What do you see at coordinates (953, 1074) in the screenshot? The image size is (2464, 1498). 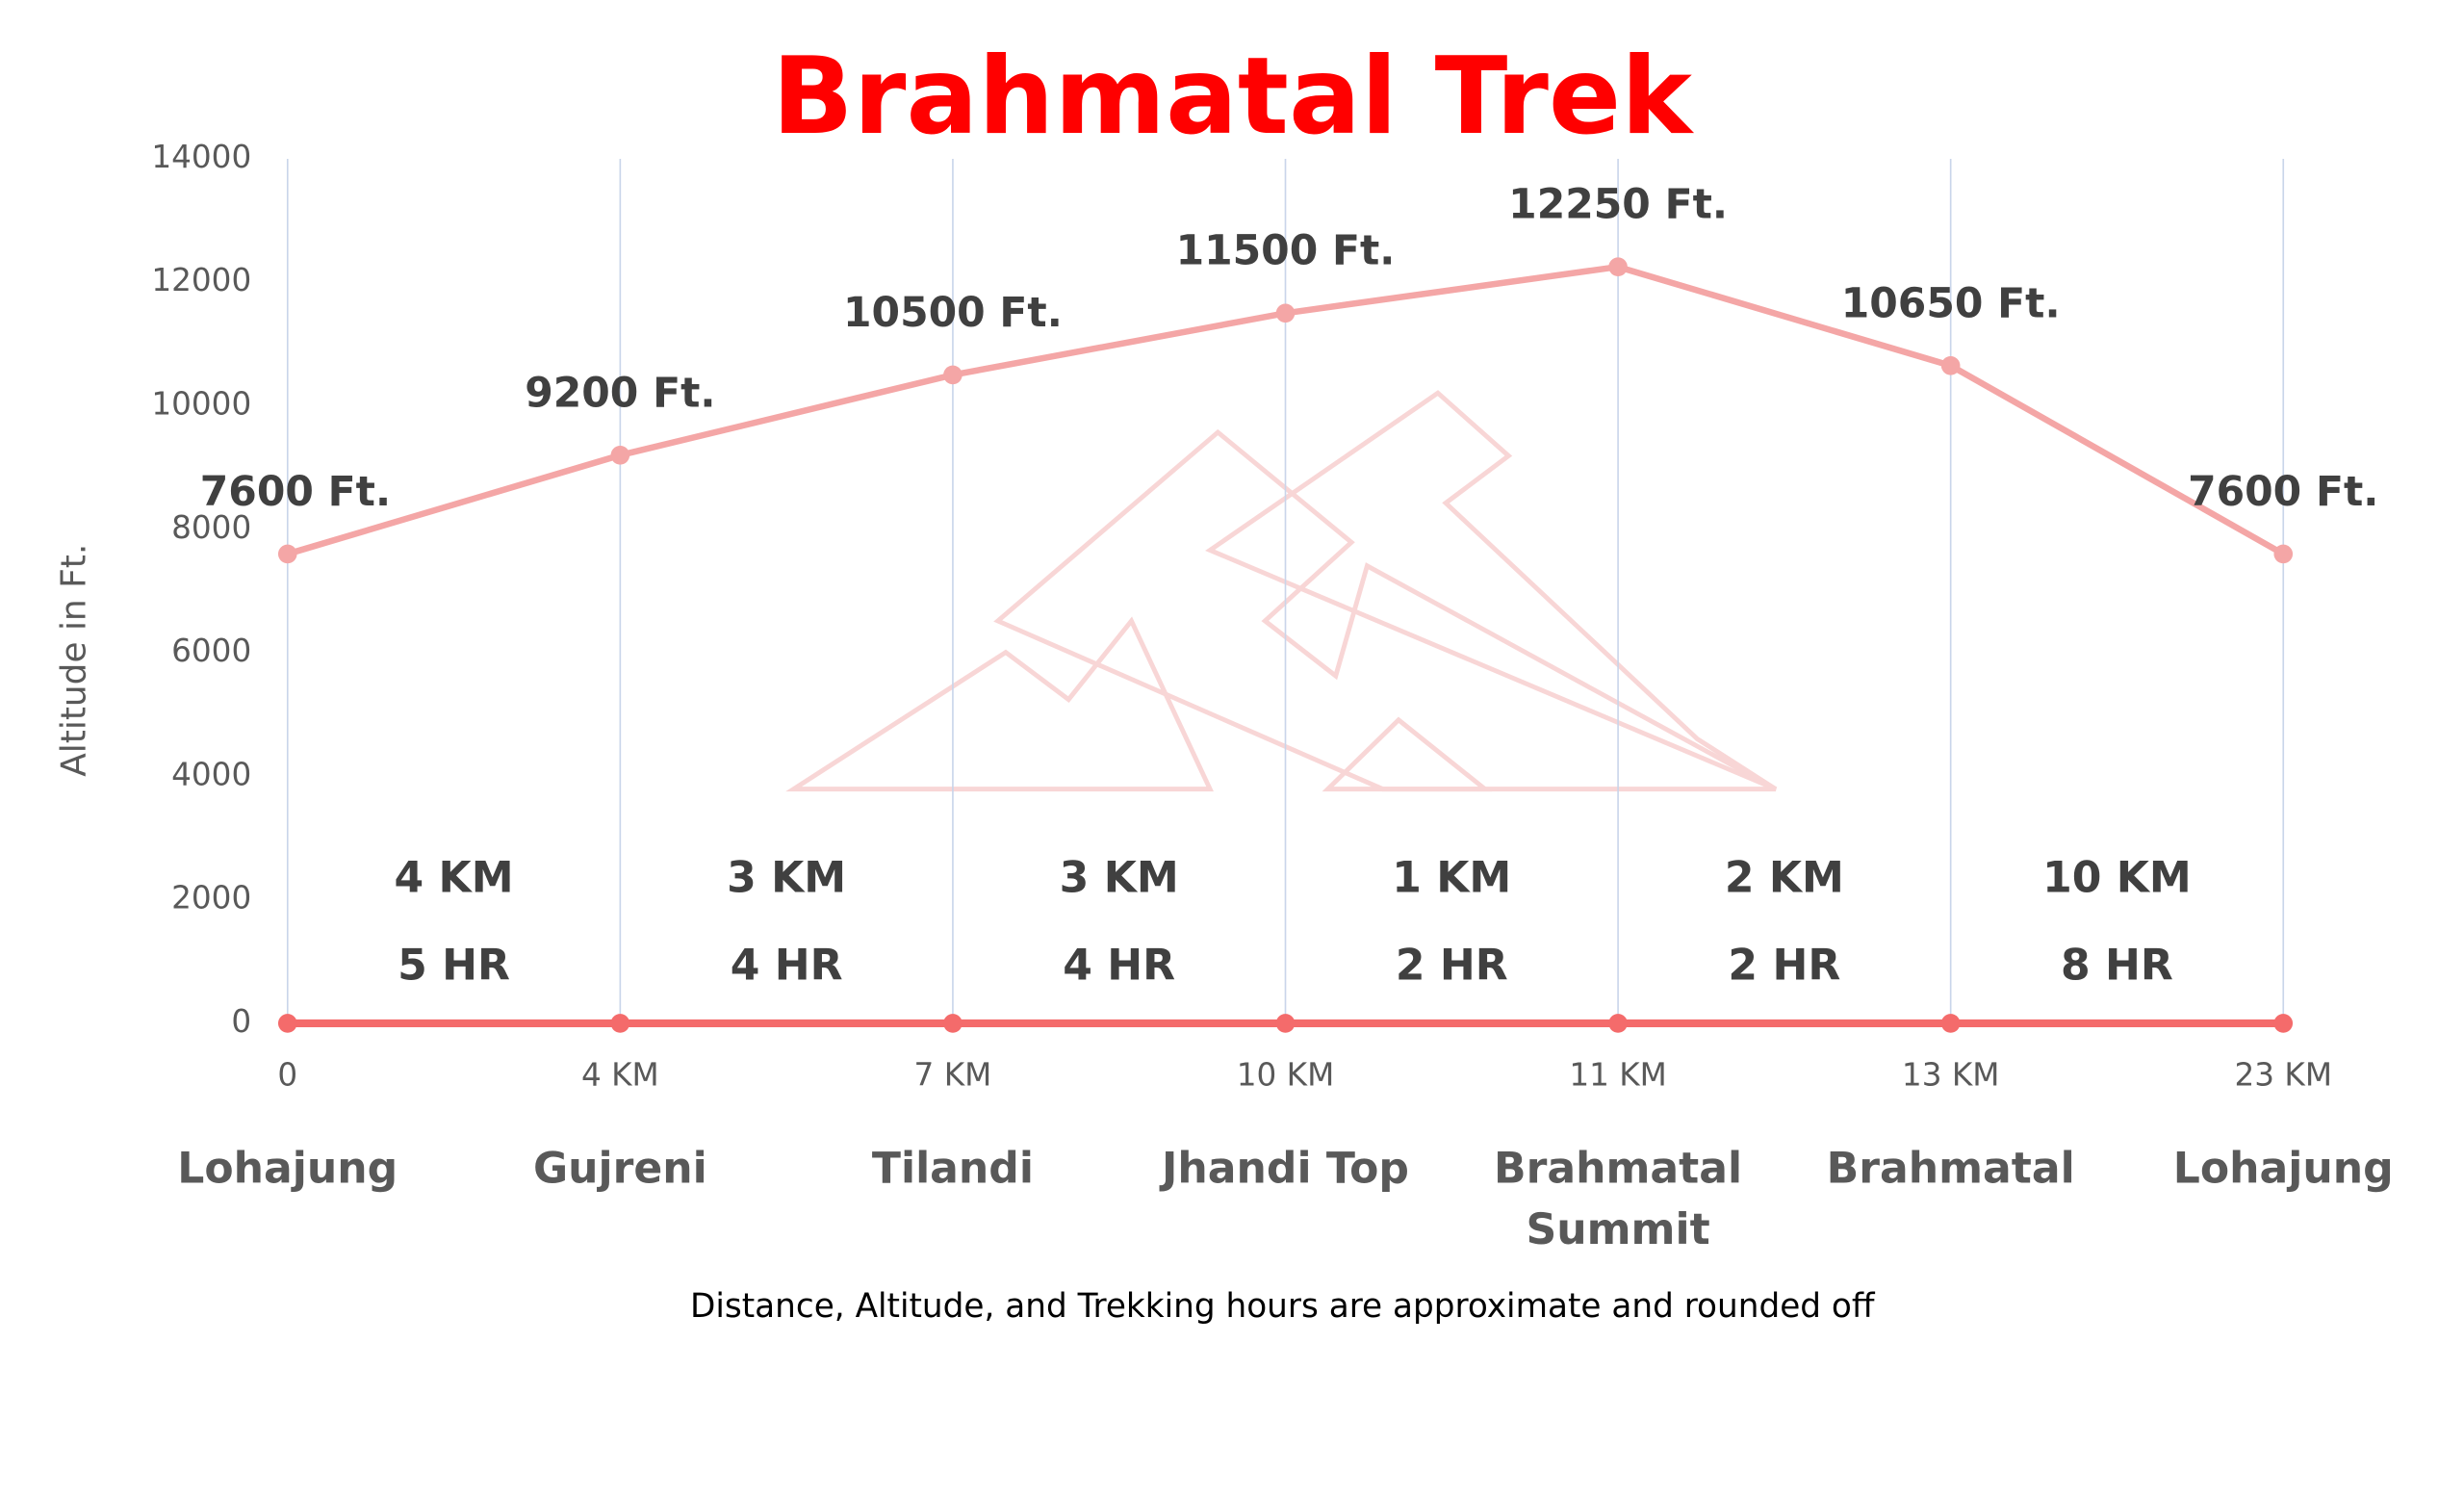 I see `x-tick-label: 7 KM` at bounding box center [953, 1074].